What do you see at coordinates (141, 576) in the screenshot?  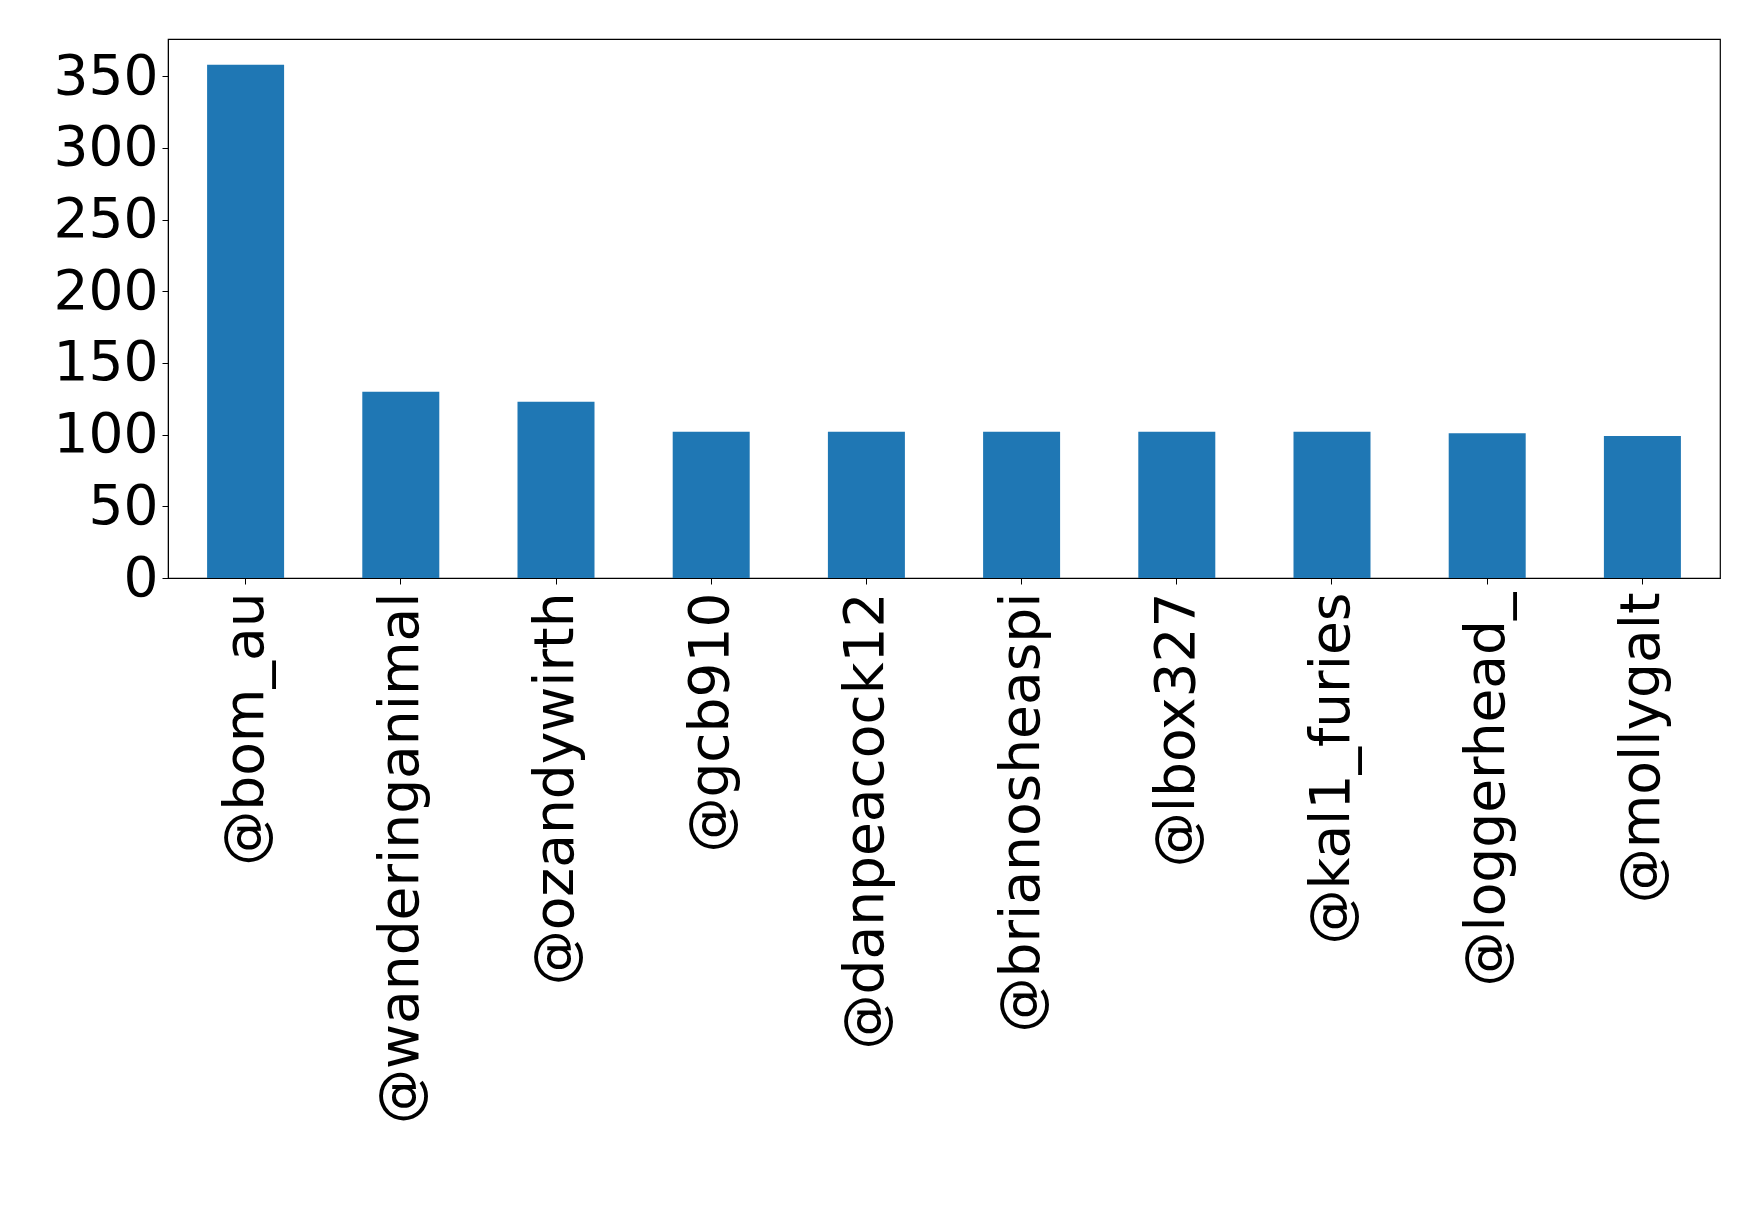 I see `y-tick-label: 0` at bounding box center [141, 576].